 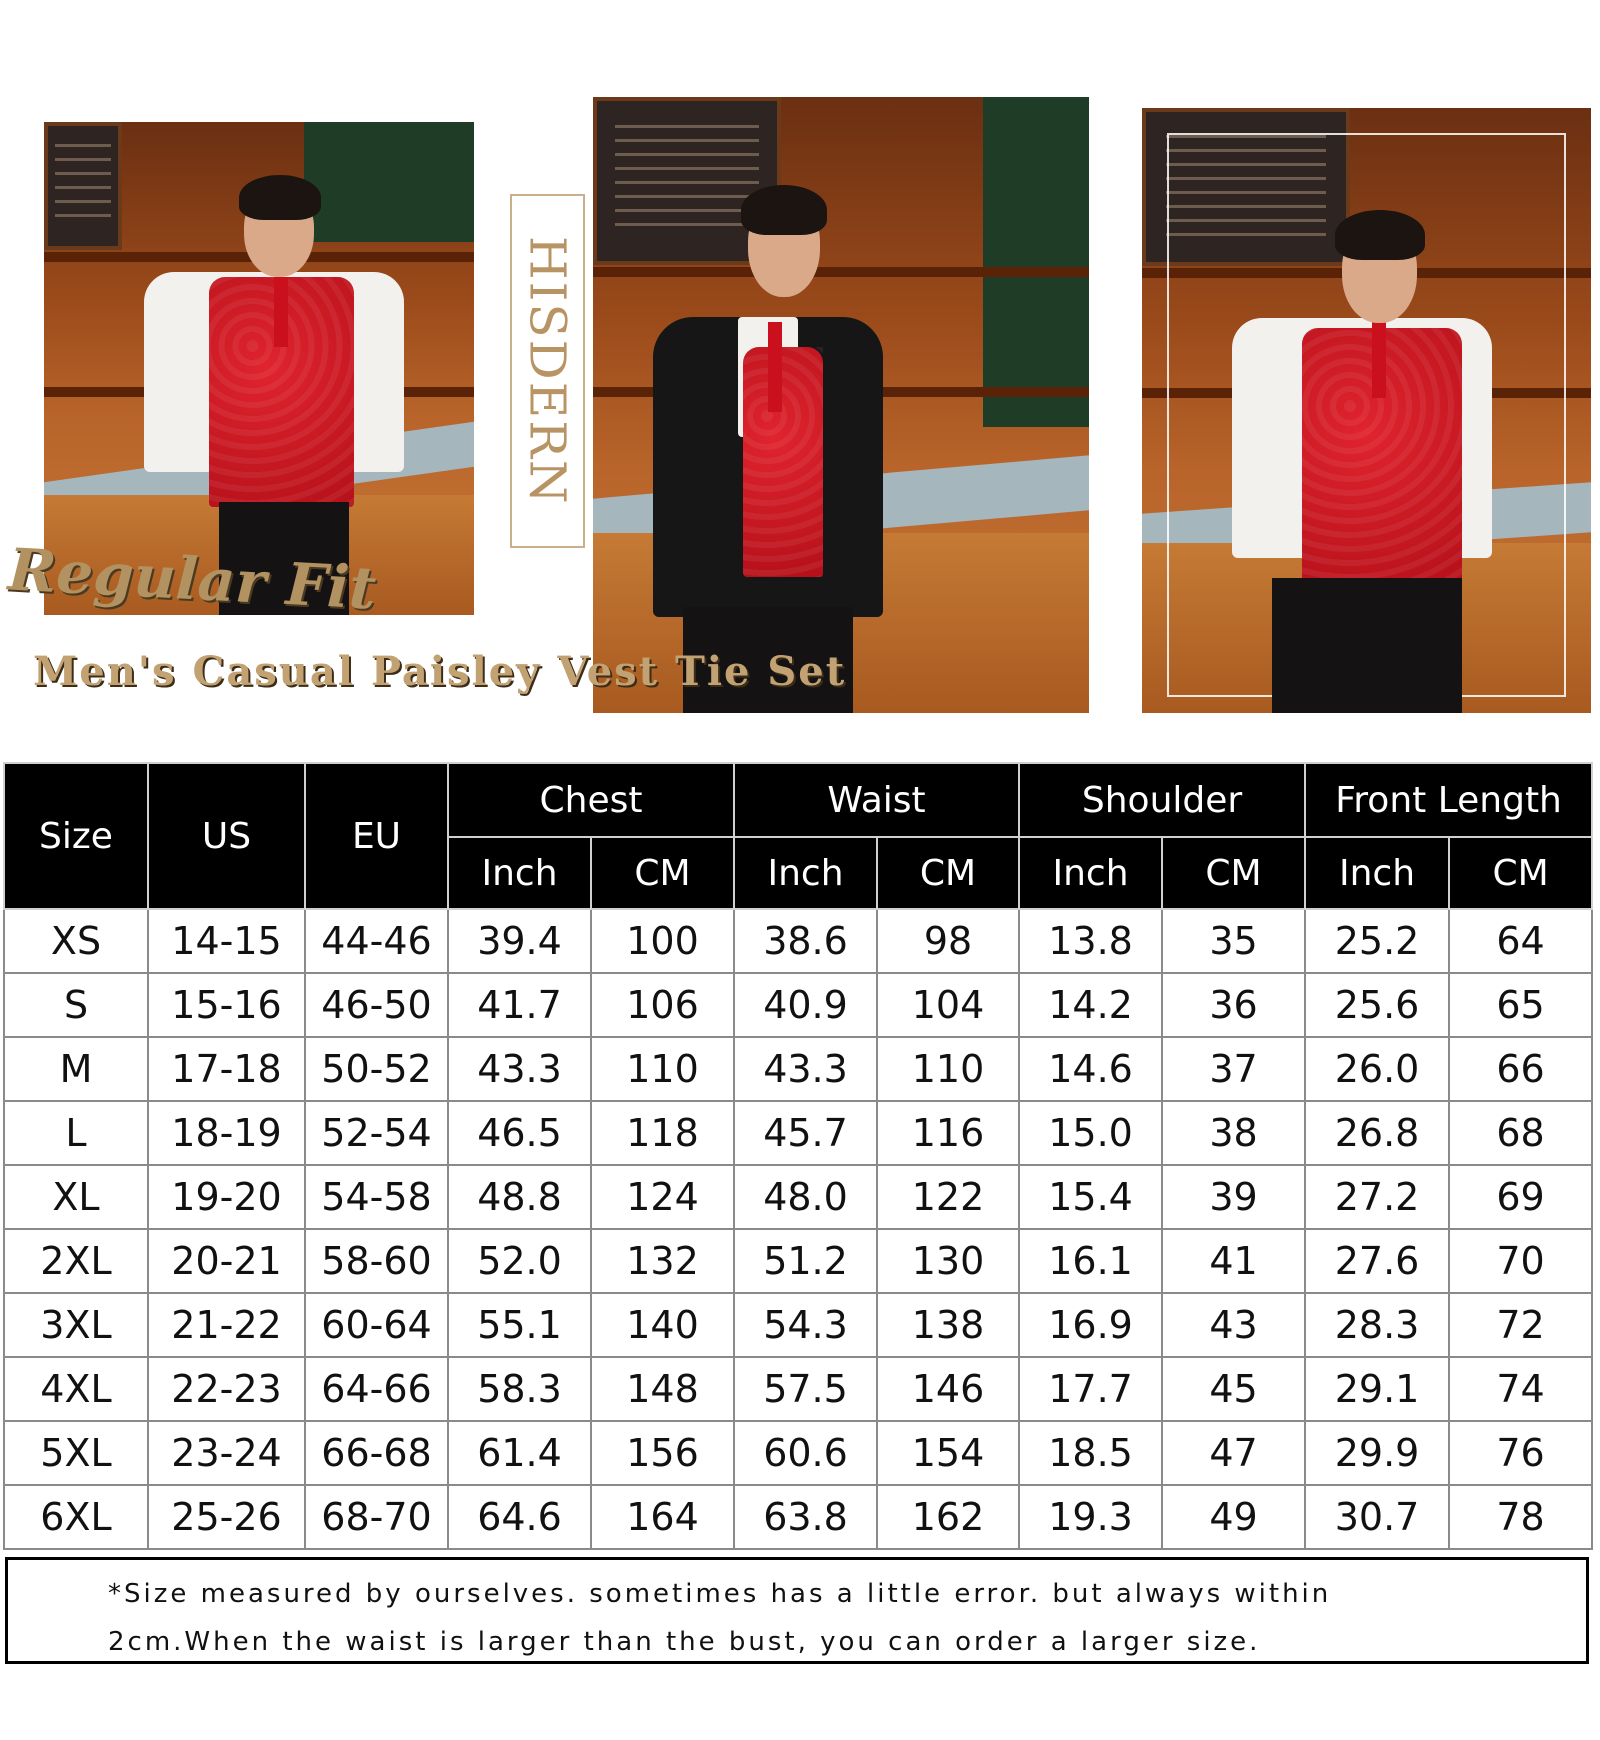 What do you see at coordinates (1377, 1517) in the screenshot?
I see `table-cell: 30.7` at bounding box center [1377, 1517].